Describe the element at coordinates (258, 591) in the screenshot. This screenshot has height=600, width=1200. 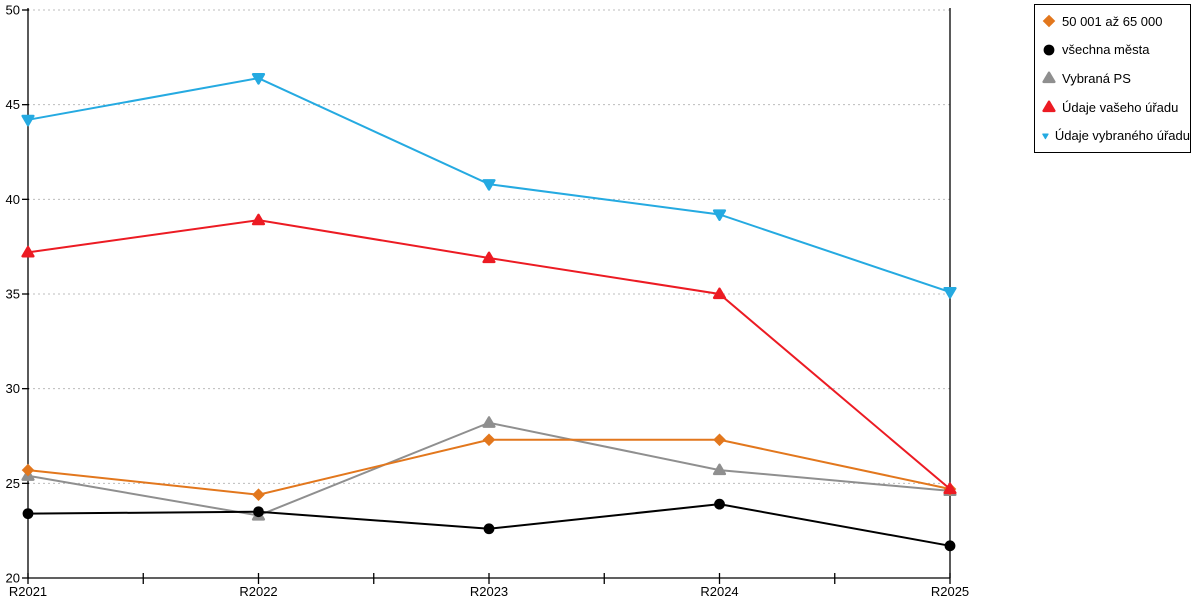
I see `x-tick-label: R2022` at that location.